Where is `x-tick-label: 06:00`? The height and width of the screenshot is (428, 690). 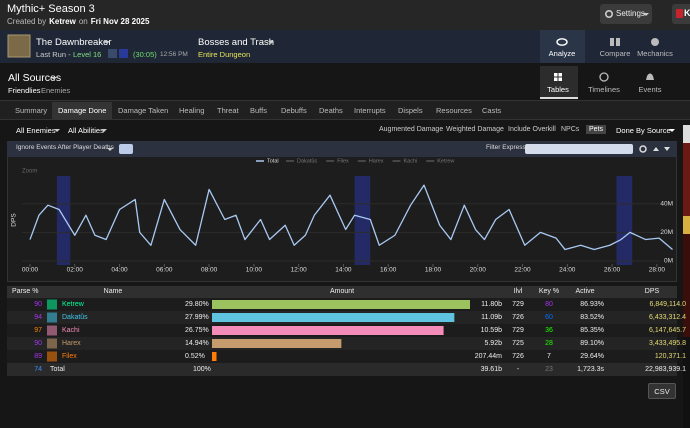
x-tick-label: 06:00 is located at coordinates (164, 270).